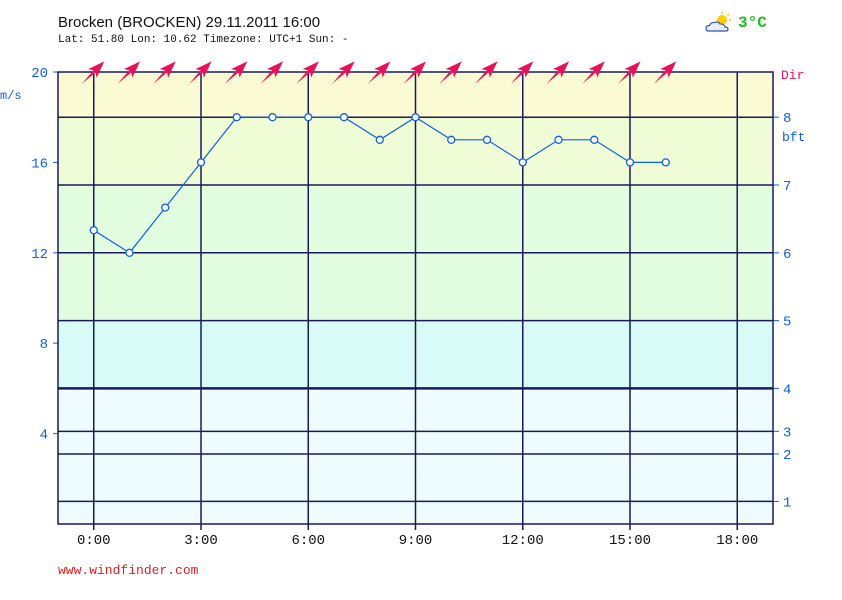  Describe the element at coordinates (128, 570) in the screenshot. I see `footer-link: www.windfinder.com` at that location.